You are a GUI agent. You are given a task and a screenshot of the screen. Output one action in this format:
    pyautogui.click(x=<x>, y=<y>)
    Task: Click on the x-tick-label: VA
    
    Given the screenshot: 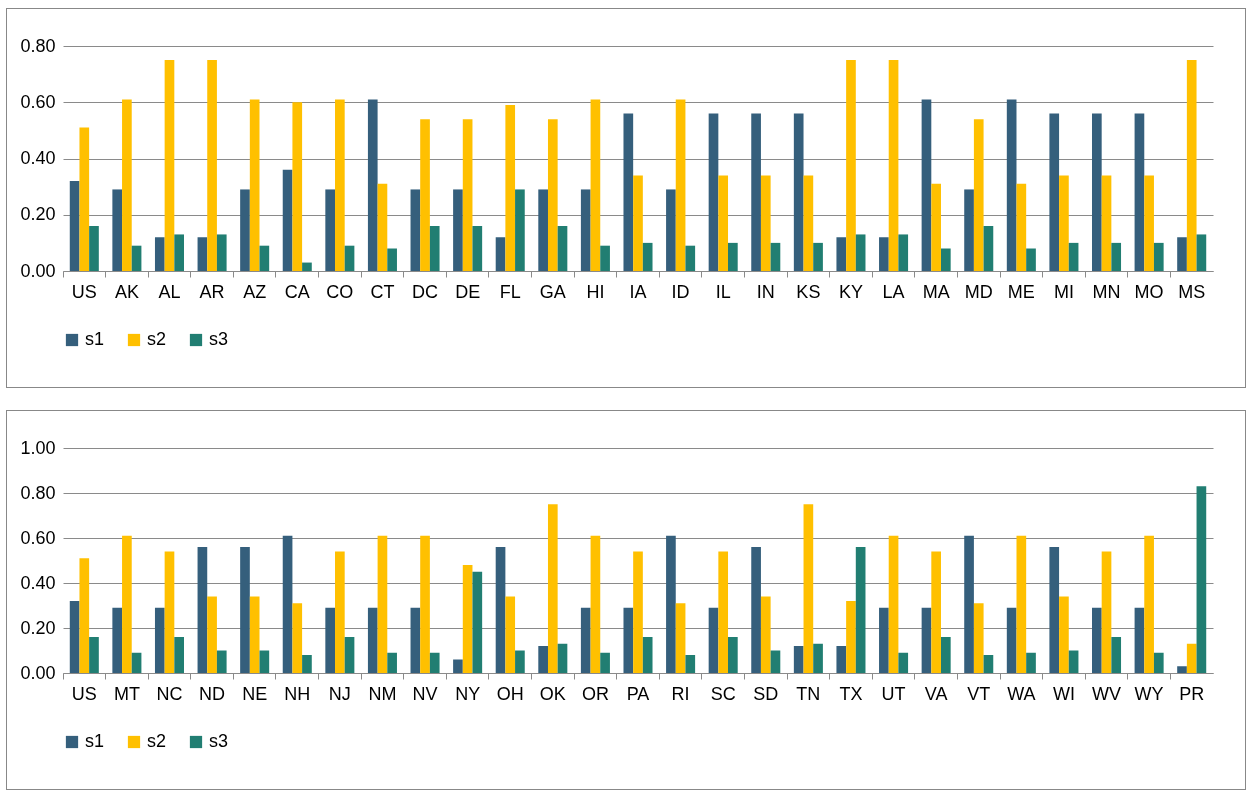 What is the action you would take?
    pyautogui.click(x=936, y=693)
    